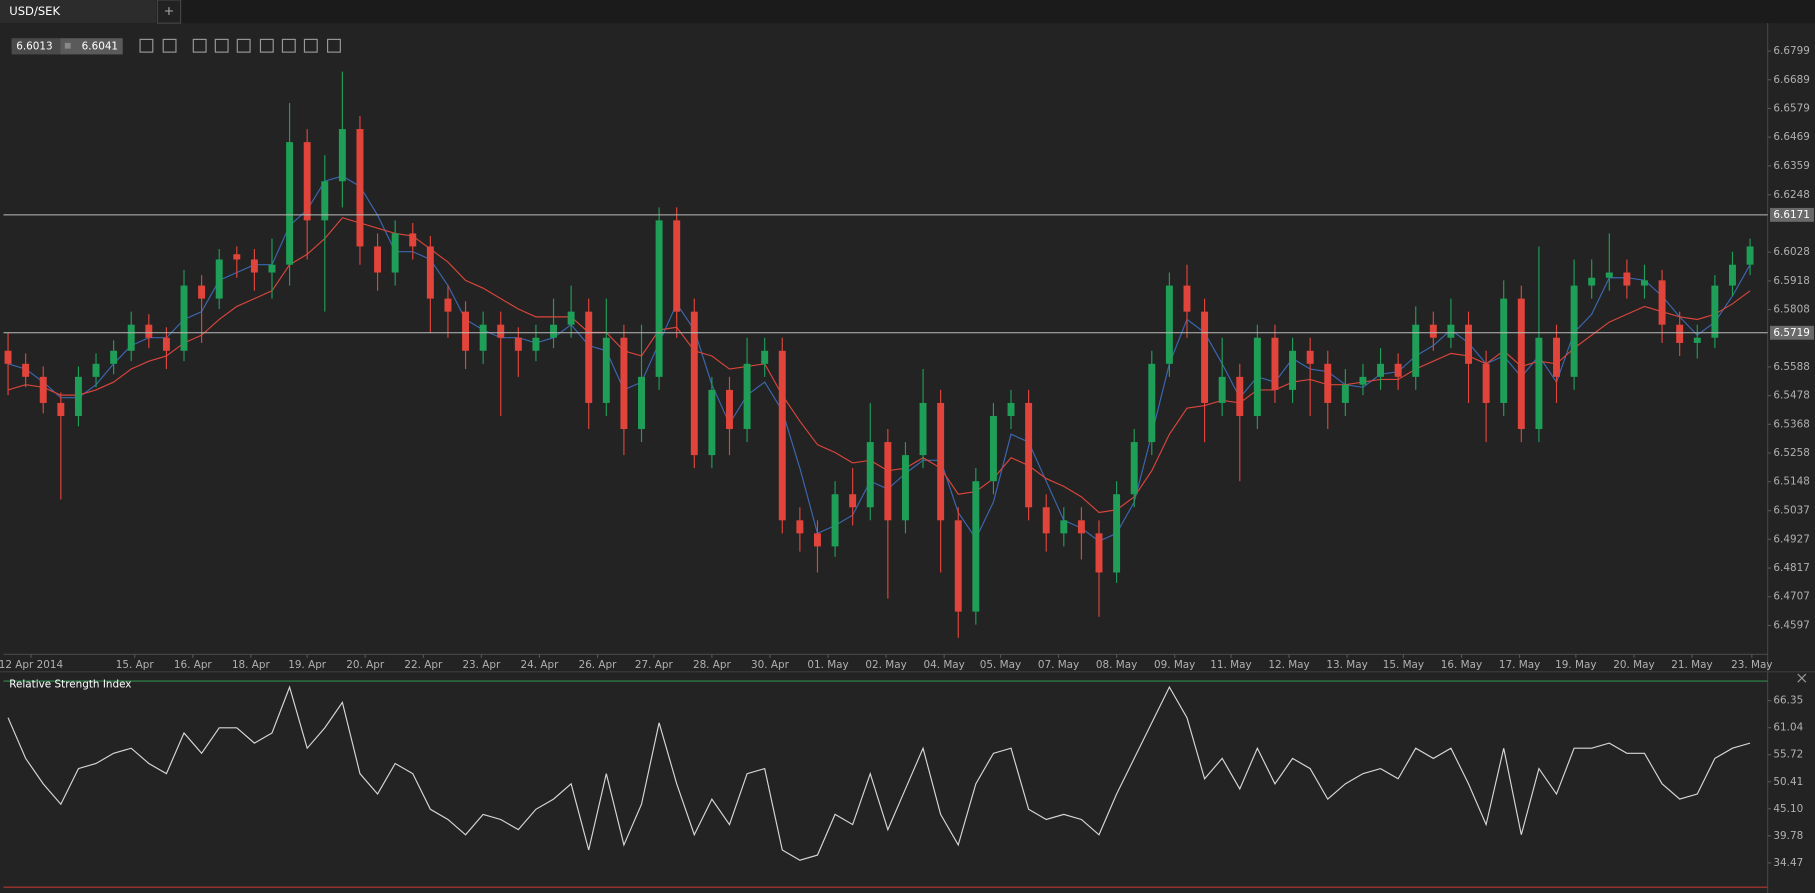 The width and height of the screenshot is (1815, 893). What do you see at coordinates (34, 11) in the screenshot?
I see `tab-label: USD/SEK` at bounding box center [34, 11].